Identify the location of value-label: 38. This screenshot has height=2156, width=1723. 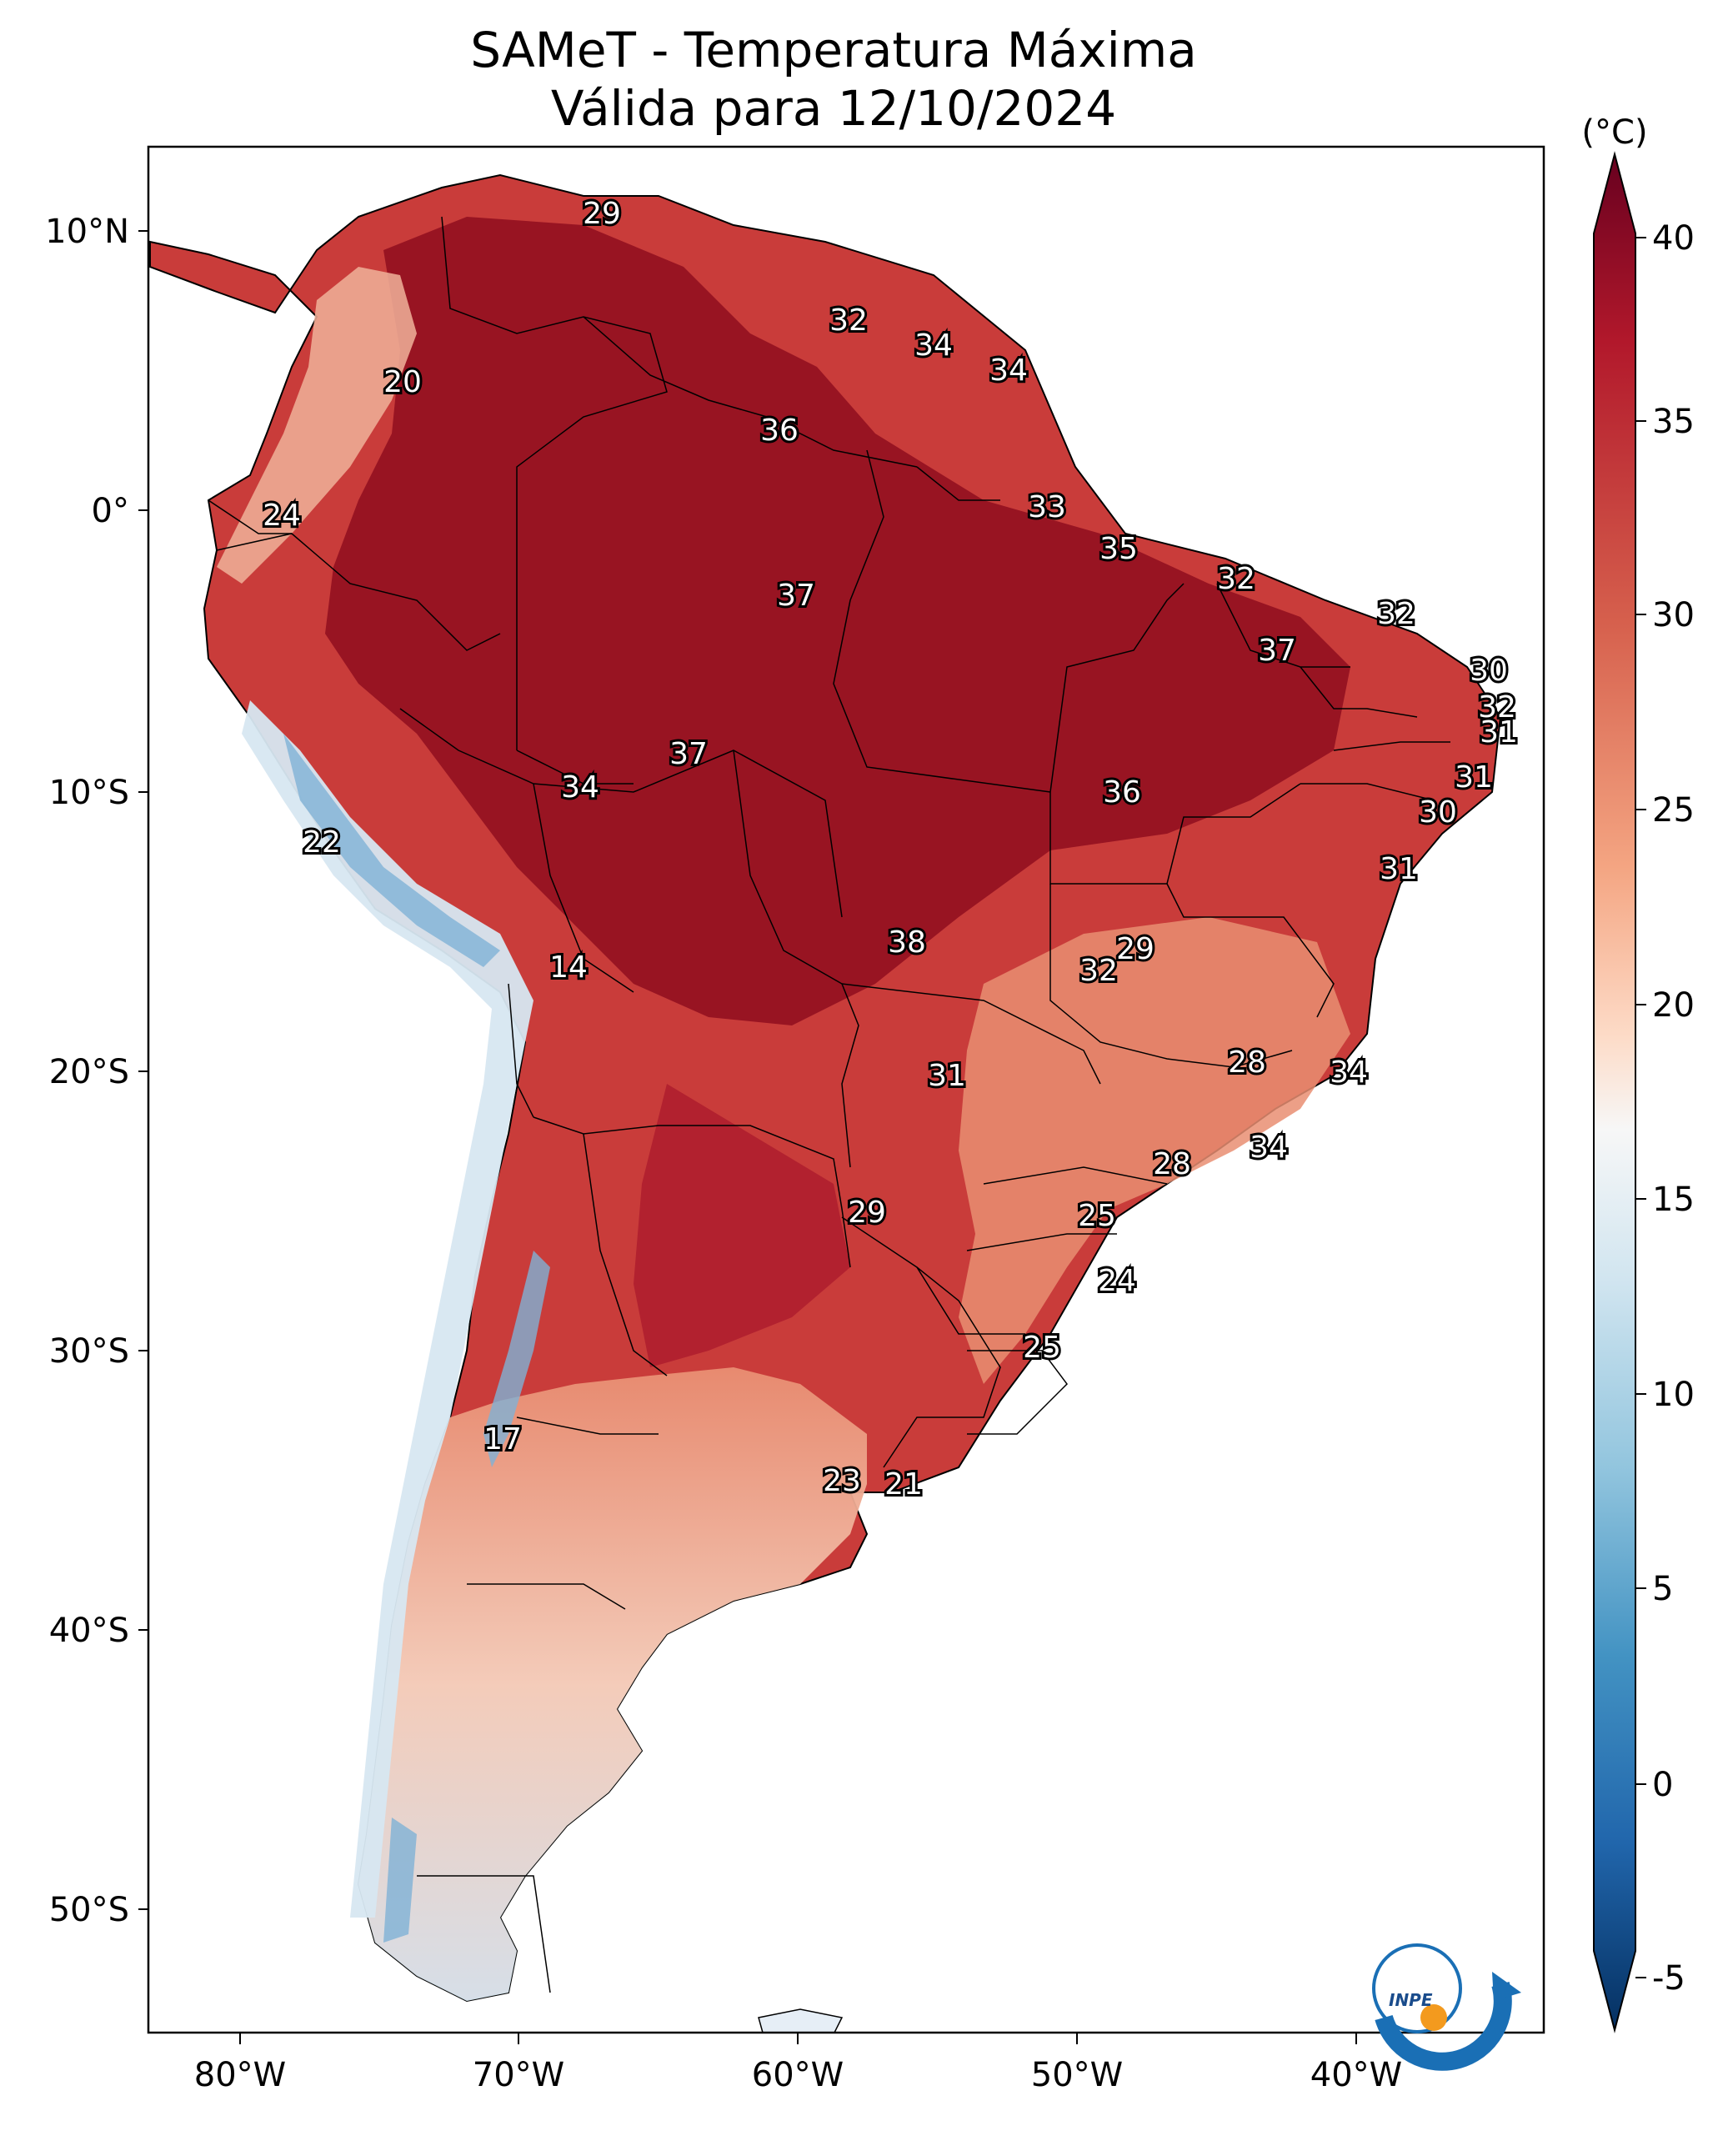
(907, 942).